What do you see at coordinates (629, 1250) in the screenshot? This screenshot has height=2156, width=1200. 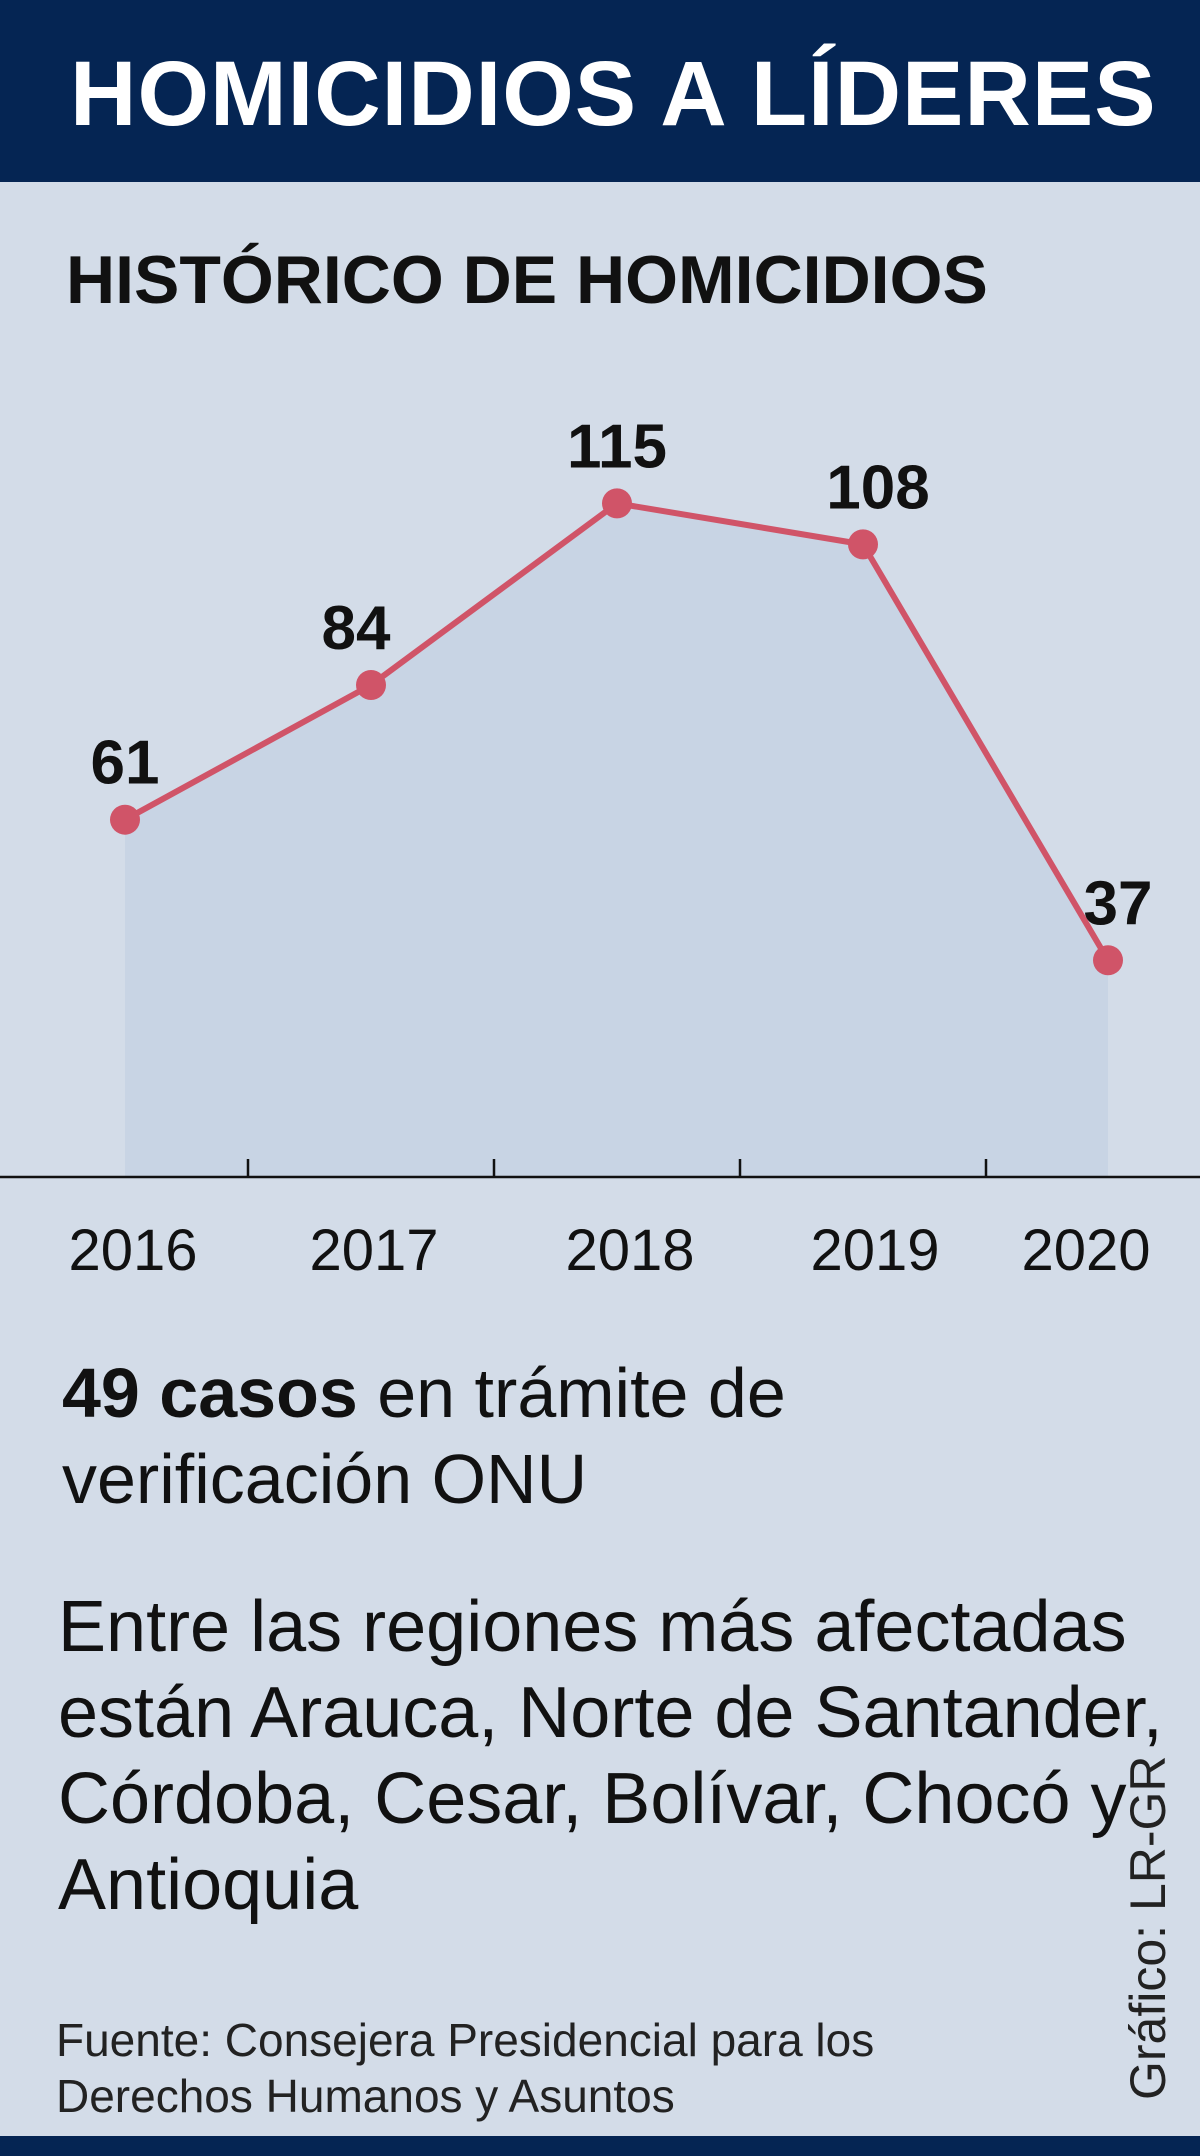 I see `x-tick-label: 2018` at bounding box center [629, 1250].